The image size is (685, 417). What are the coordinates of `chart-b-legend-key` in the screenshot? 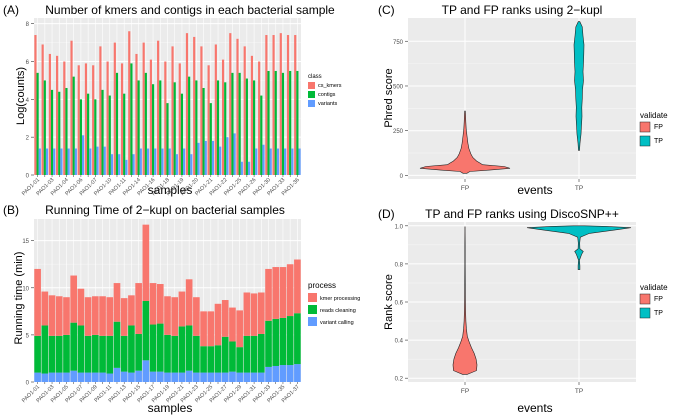 It's located at (312, 297).